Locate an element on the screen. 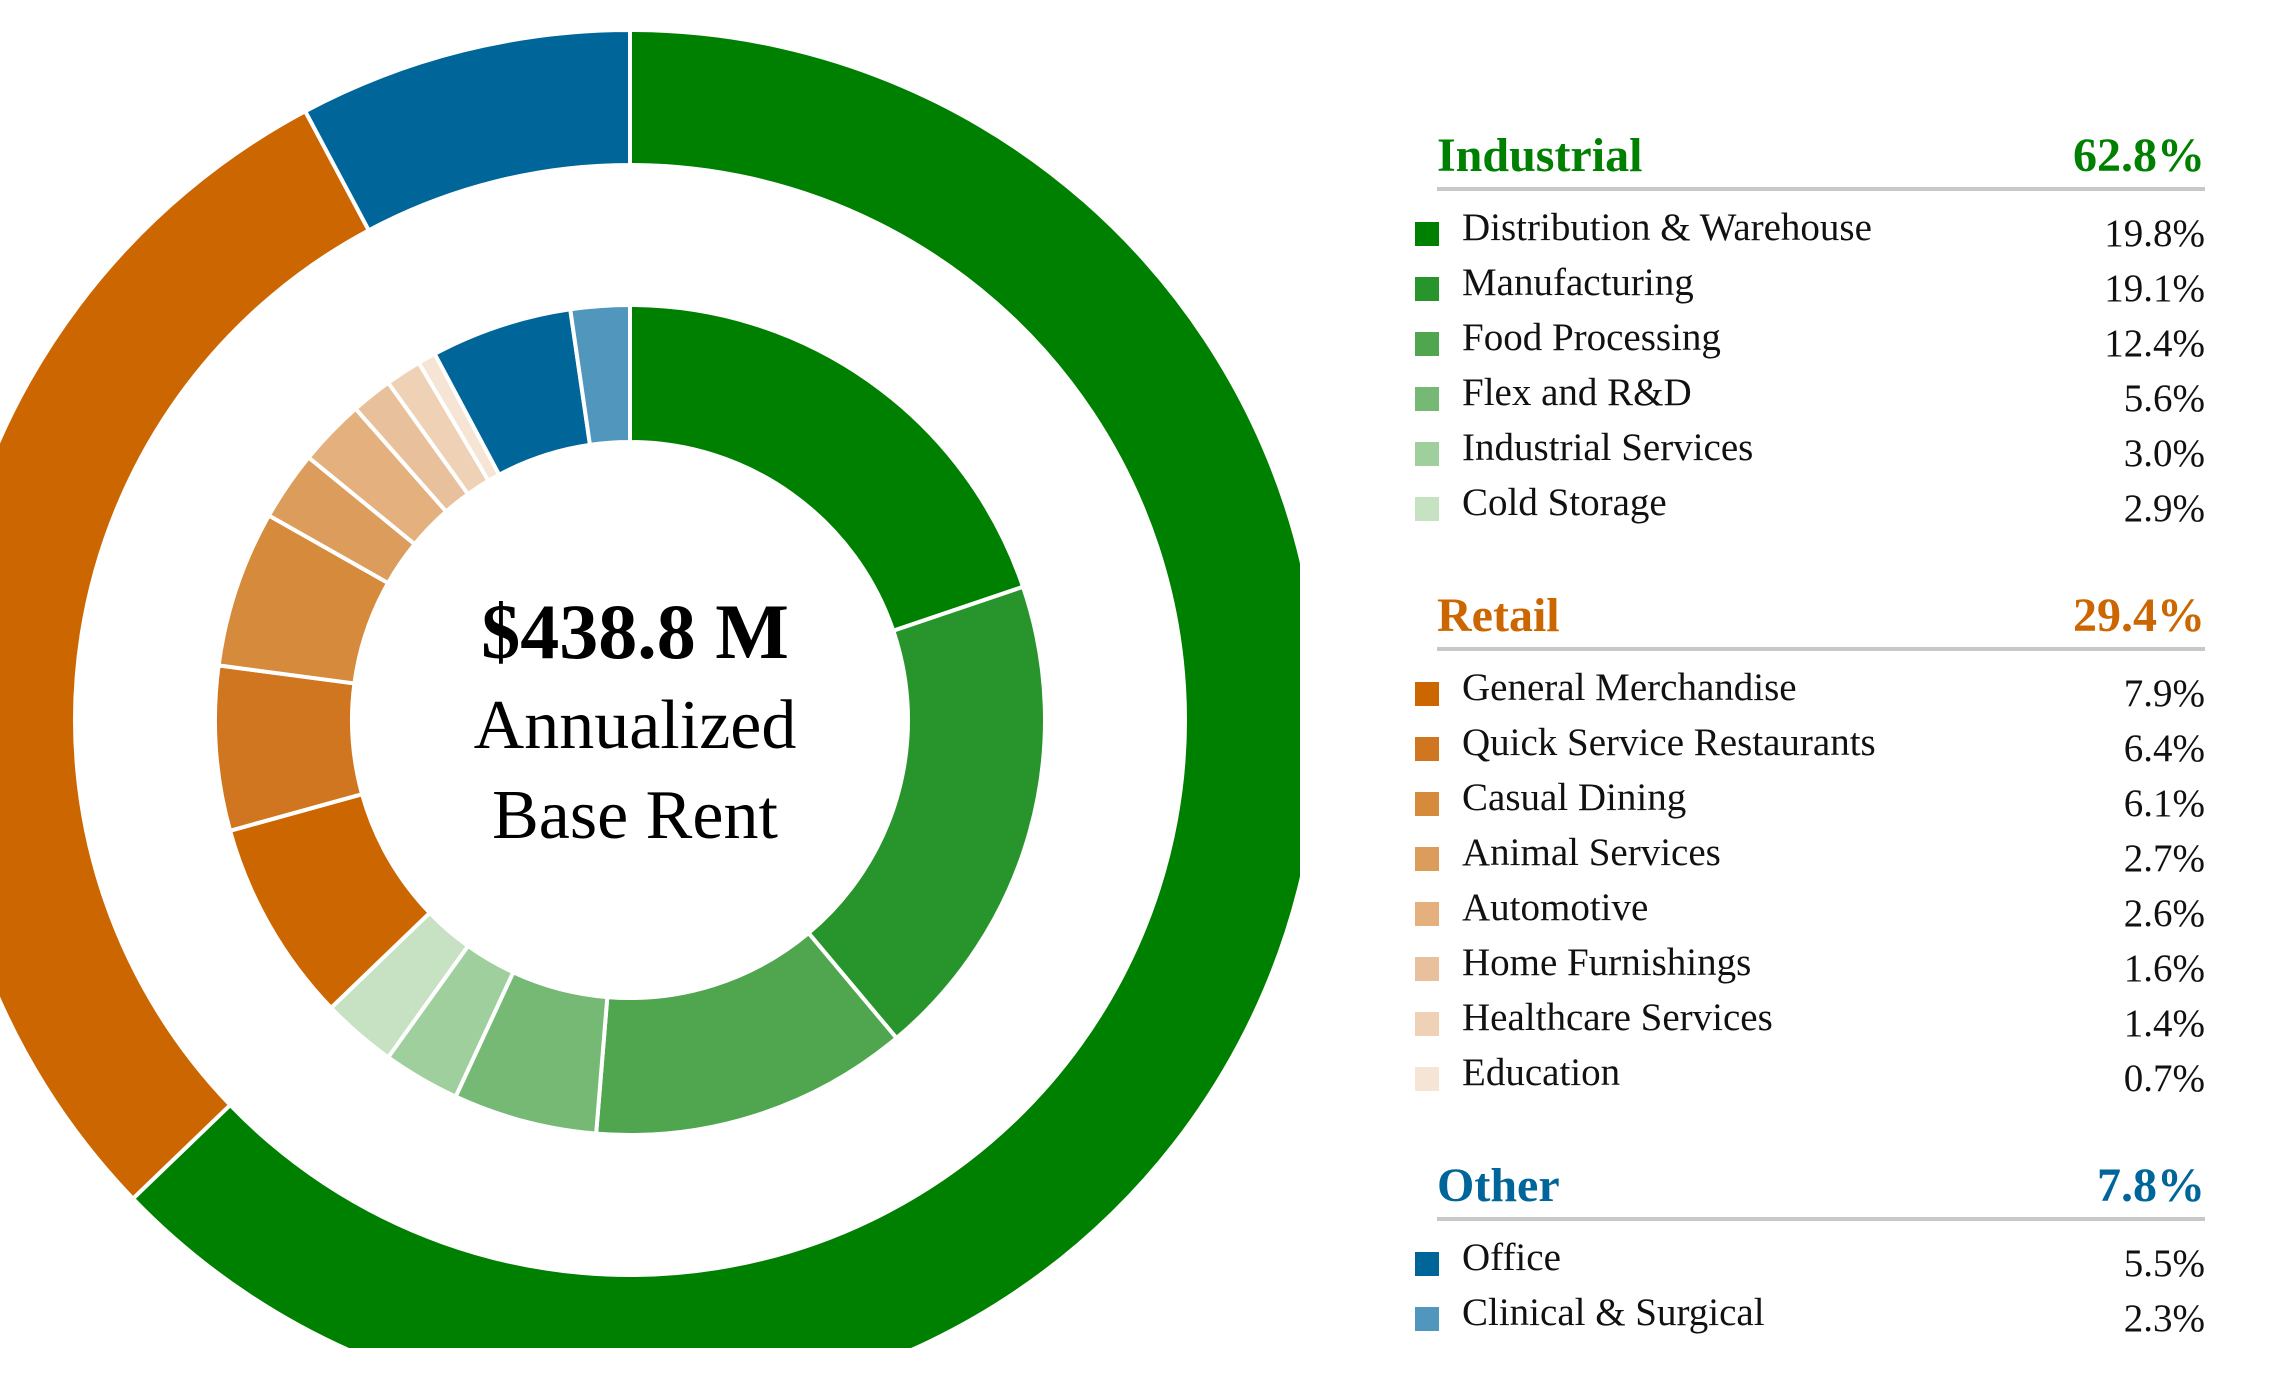  center-subtitle-line2: Base Rent is located at coordinates (635, 815).